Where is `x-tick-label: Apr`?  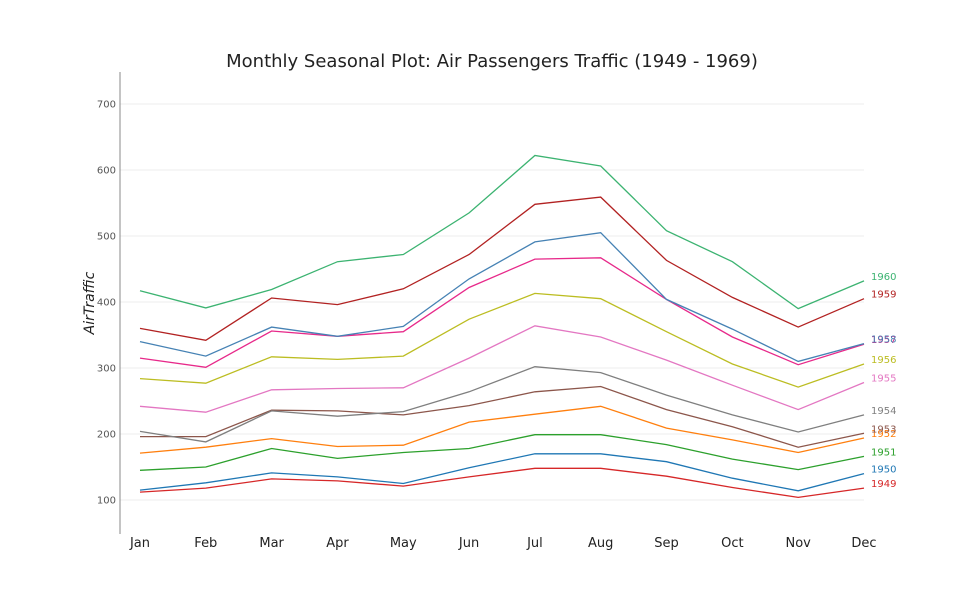 x-tick-label: Apr is located at coordinates (337, 543).